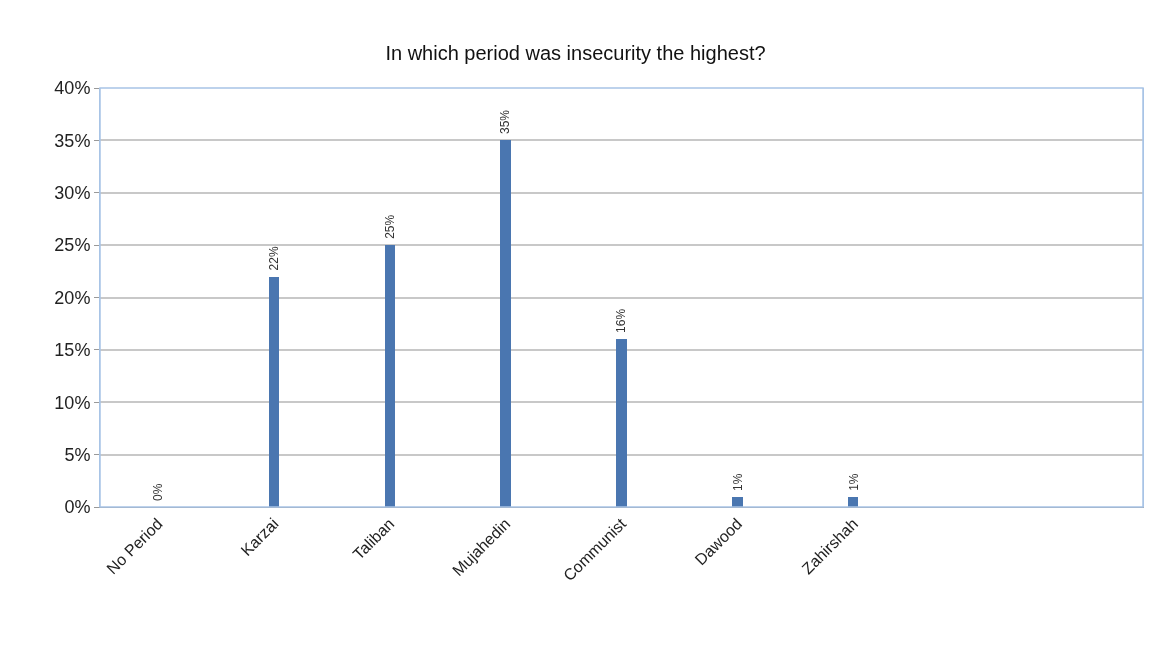  Describe the element at coordinates (77, 507) in the screenshot. I see `y-tick-label: 0%` at that location.